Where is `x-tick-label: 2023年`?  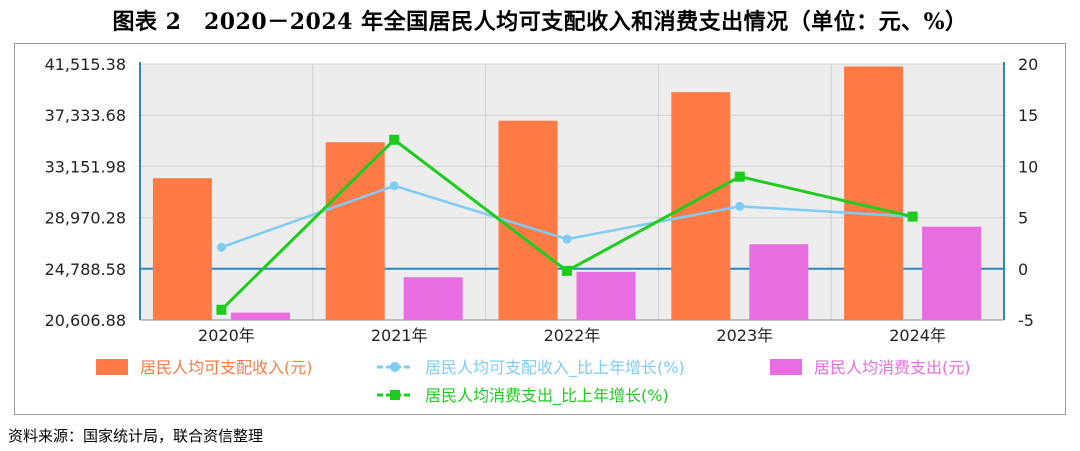
x-tick-label: 2023年 is located at coordinates (744, 335).